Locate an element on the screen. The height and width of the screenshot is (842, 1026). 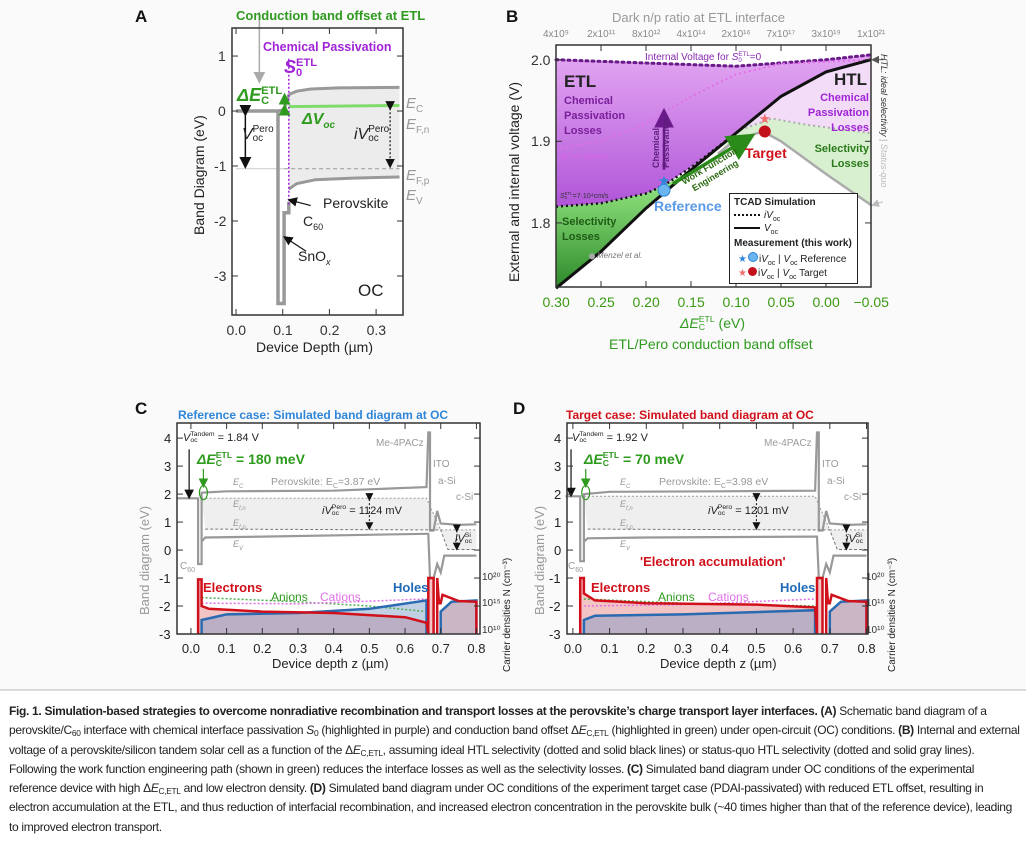
panel-d-right-tick: 10¹⁰ is located at coordinates (875, 630).